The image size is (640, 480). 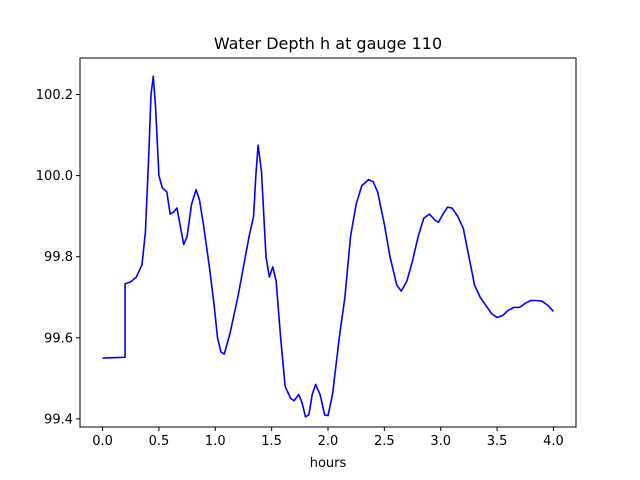 I want to click on x-tick-label: 3.0, so click(x=440, y=441).